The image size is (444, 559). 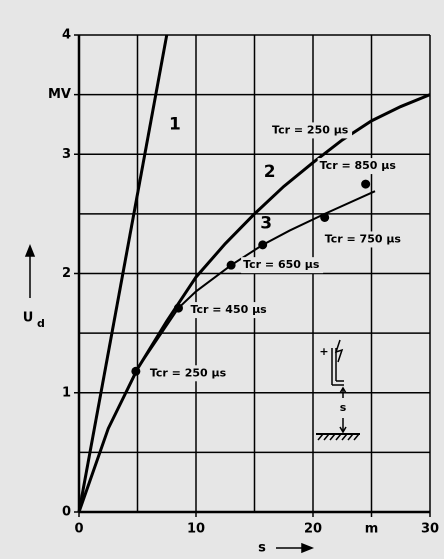 I want to click on inset-label: s, so click(x=343, y=407).